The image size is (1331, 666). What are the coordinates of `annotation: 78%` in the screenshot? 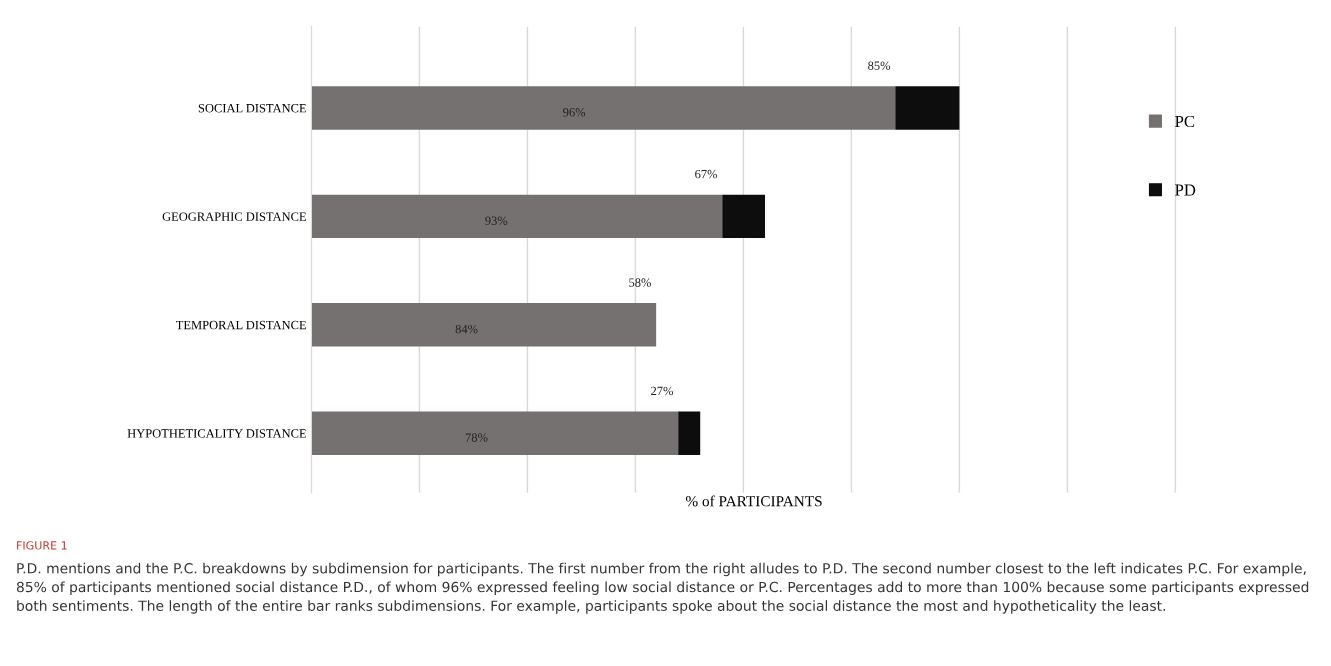 It's located at (476, 437).